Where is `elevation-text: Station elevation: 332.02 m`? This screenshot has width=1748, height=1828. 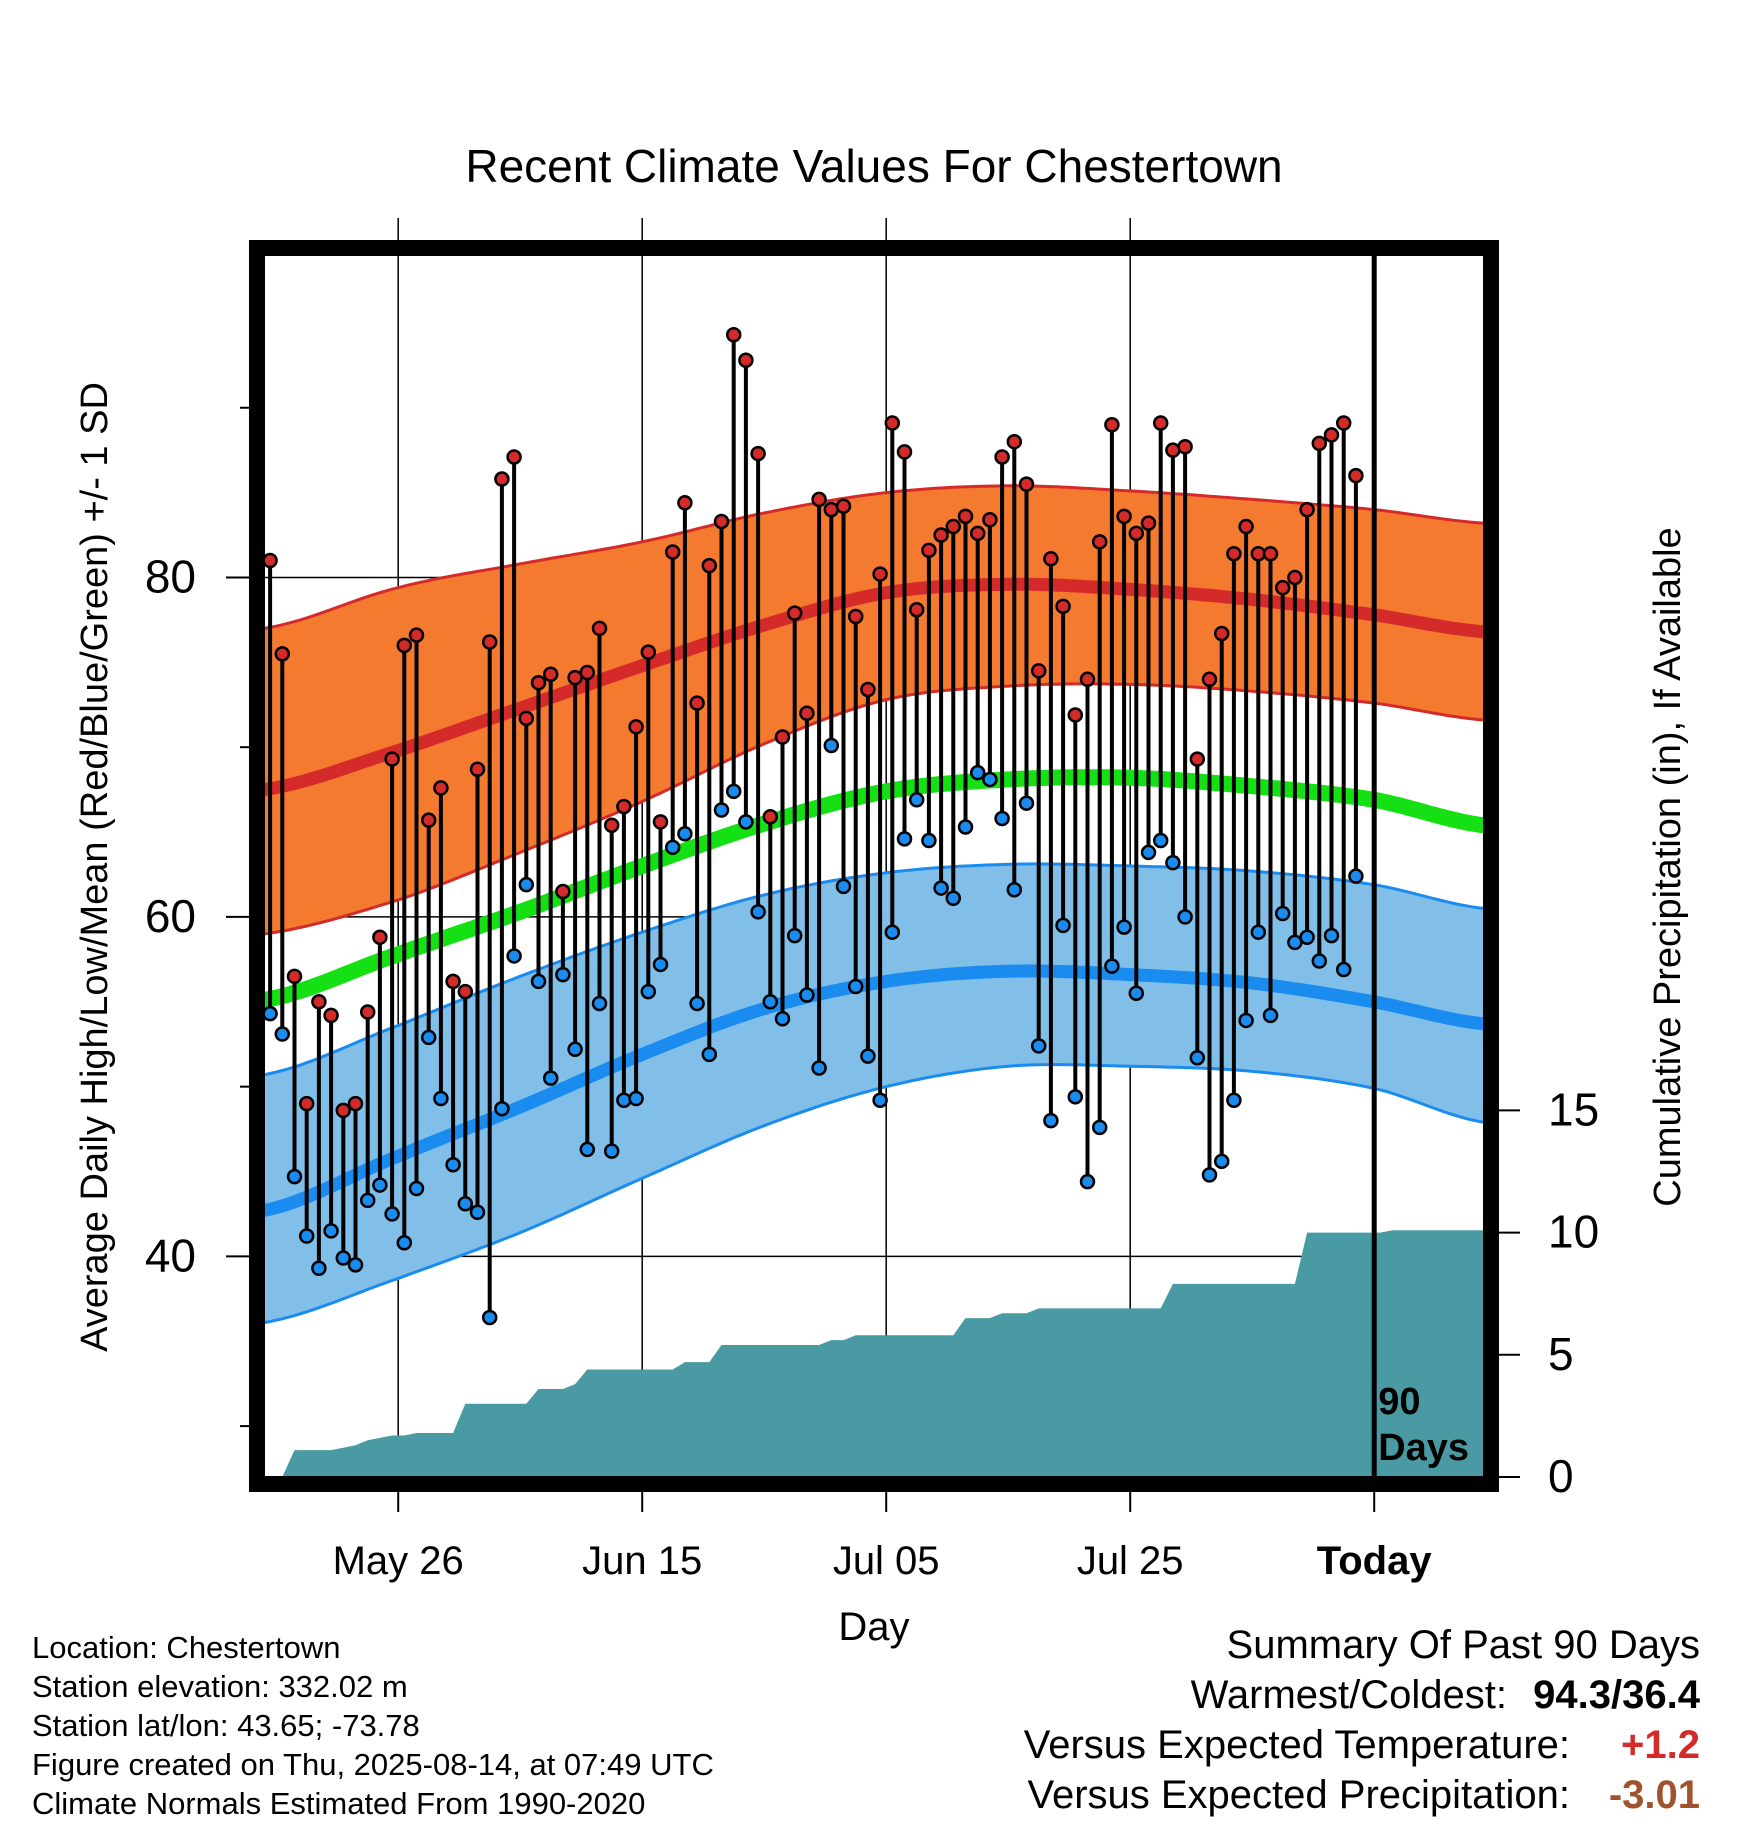 elevation-text: Station elevation: 332.02 m is located at coordinates (220, 1686).